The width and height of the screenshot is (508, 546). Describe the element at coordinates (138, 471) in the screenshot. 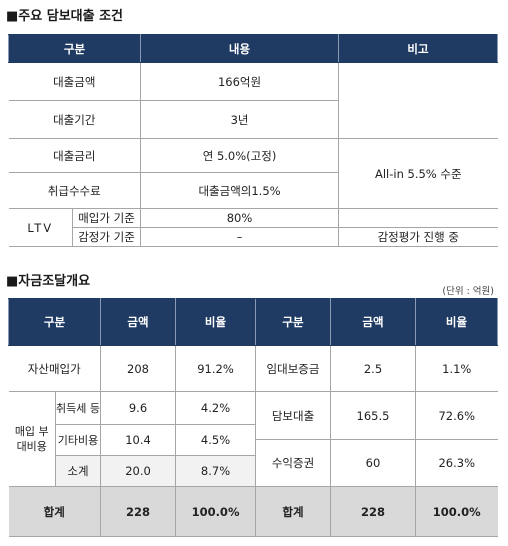

I see `amount-cell: 20.0` at that location.